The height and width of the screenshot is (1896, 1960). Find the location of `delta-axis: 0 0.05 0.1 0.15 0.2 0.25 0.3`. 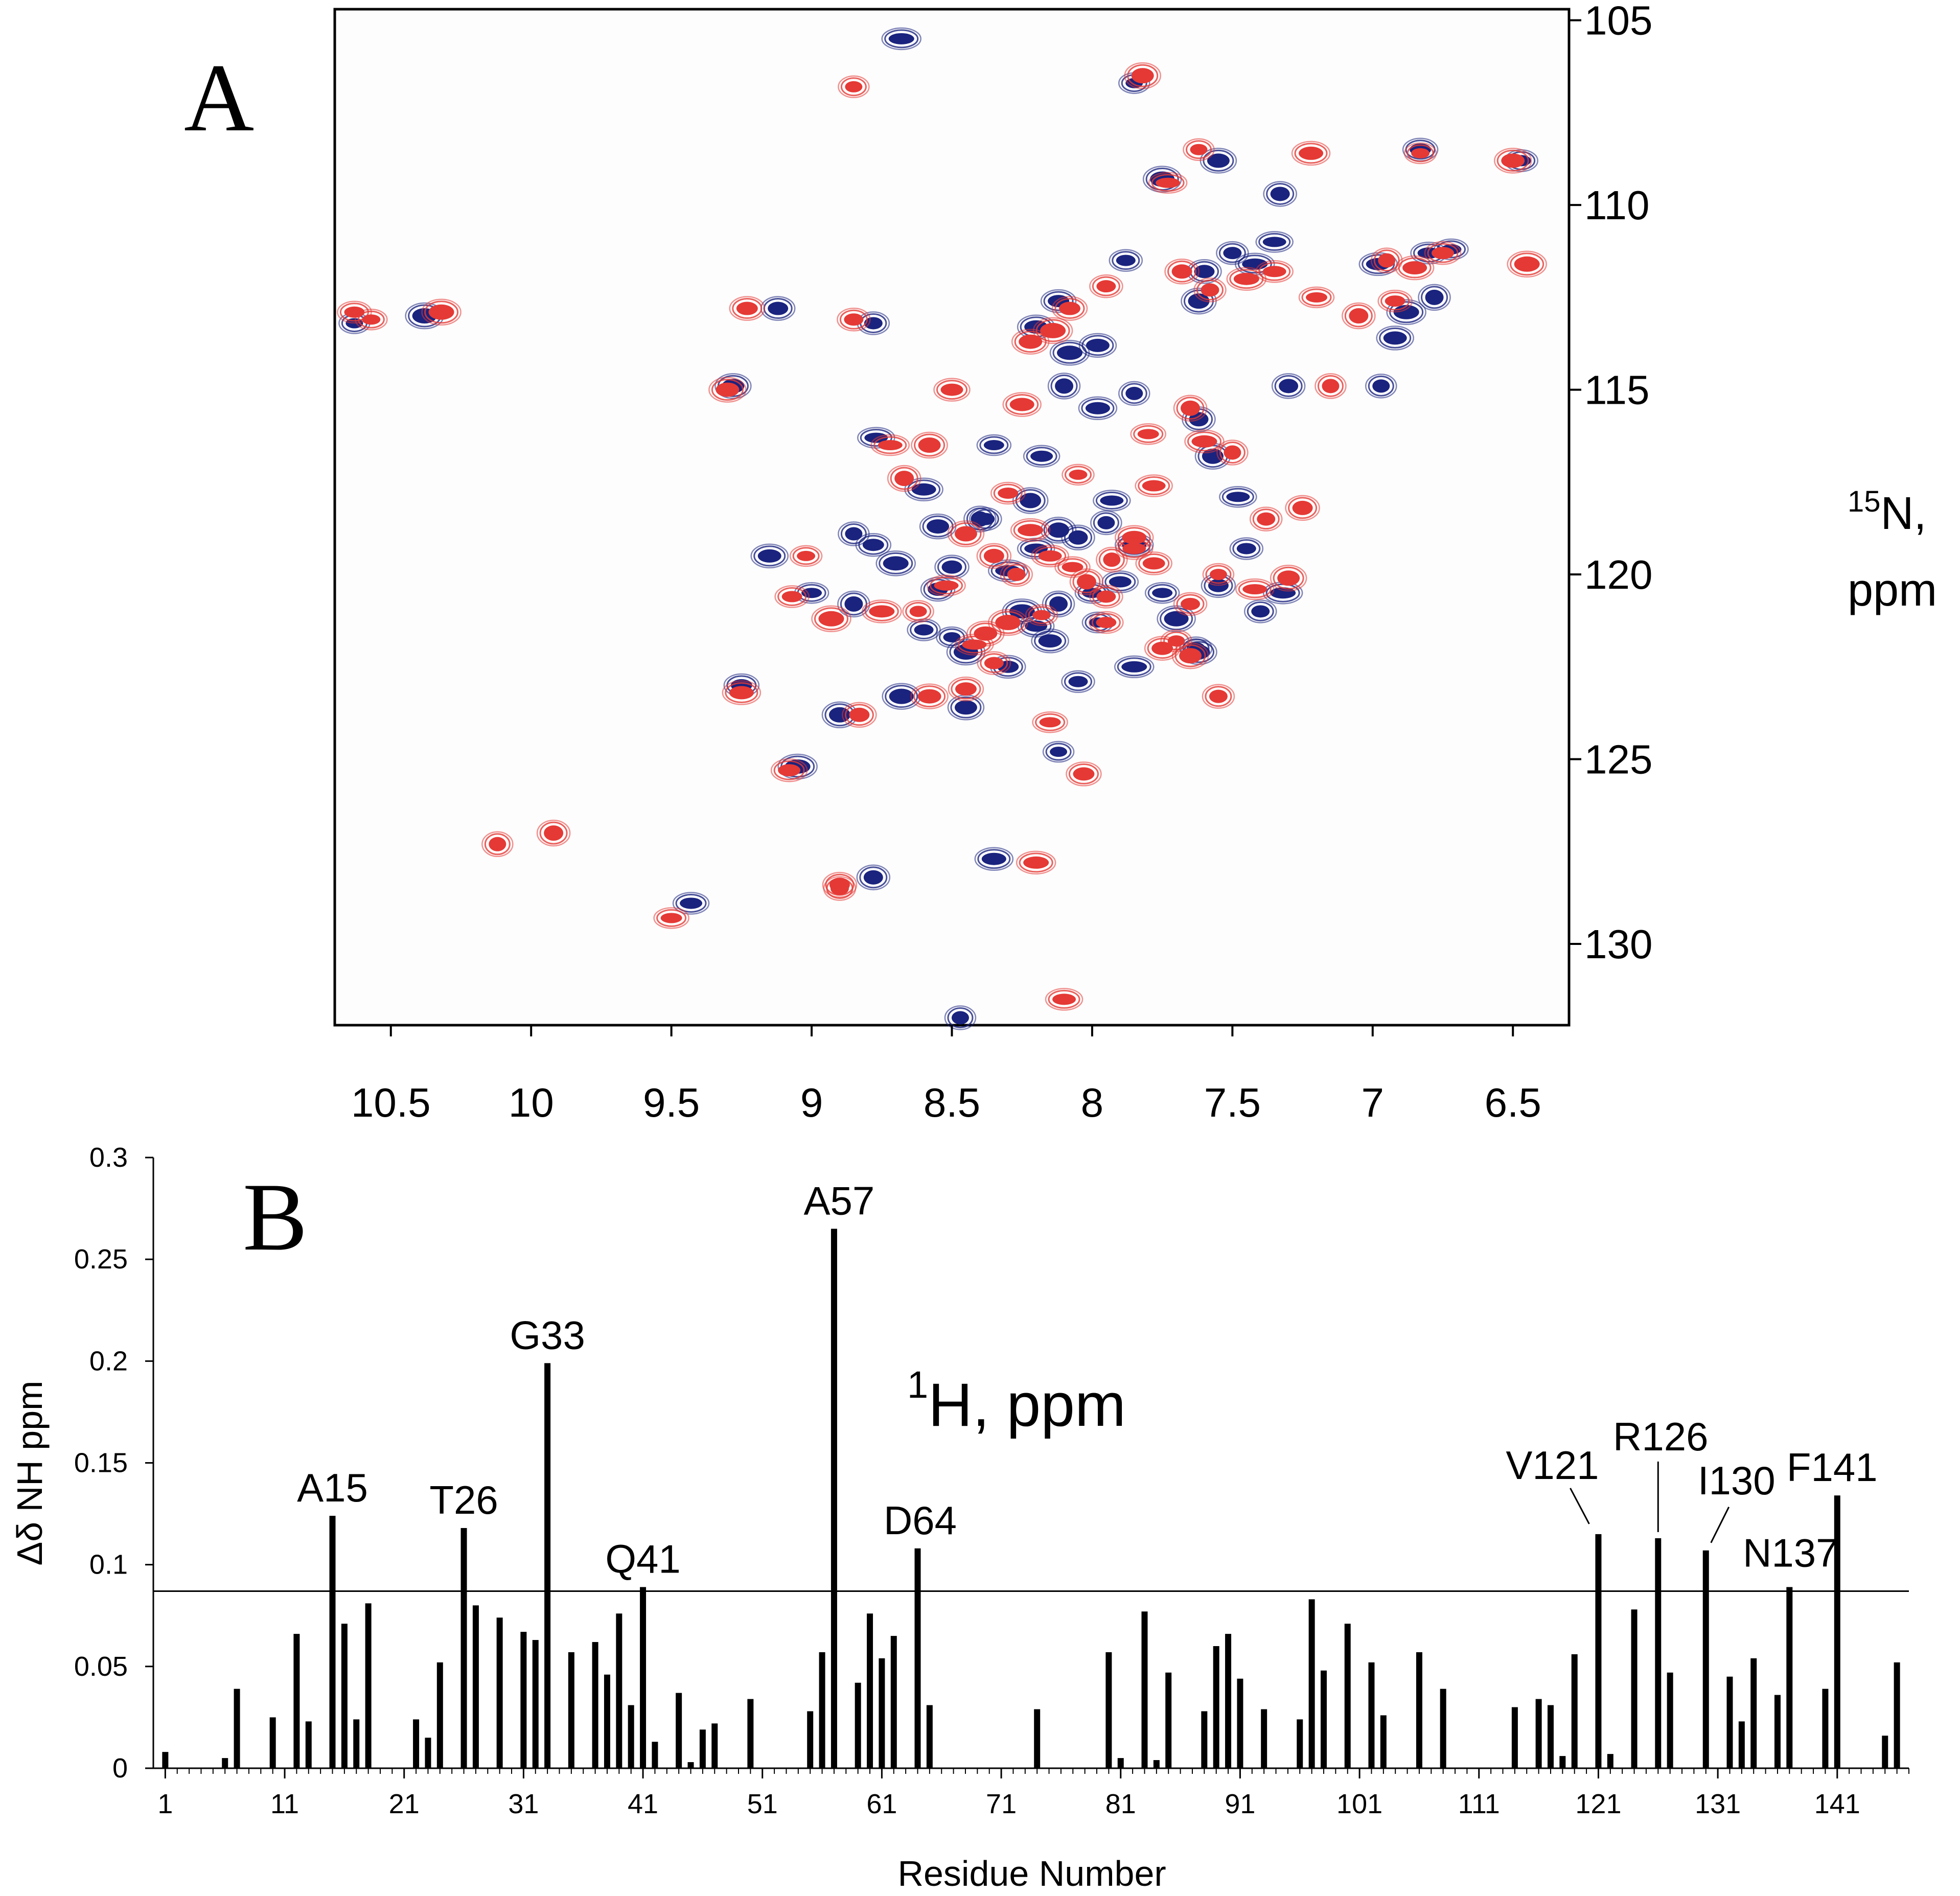

delta-axis: 0 0.05 0.1 0.15 0.2 0.25 0.3 is located at coordinates (114, 1463).